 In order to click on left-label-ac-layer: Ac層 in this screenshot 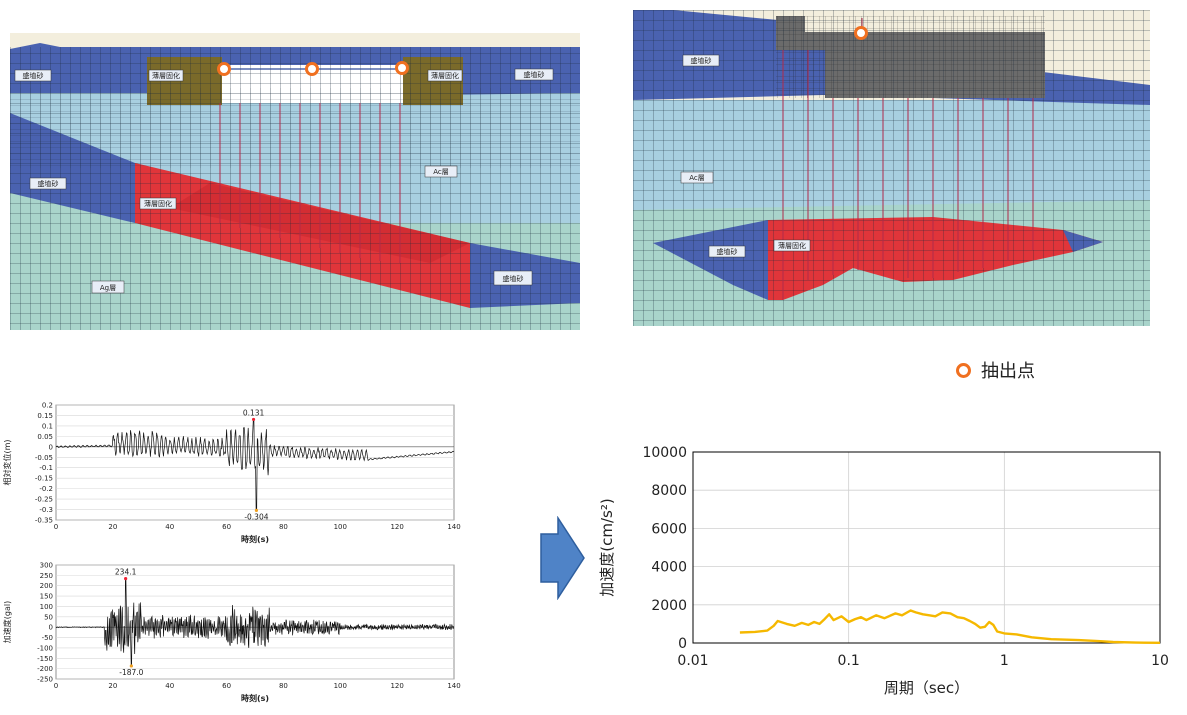, I will do `click(441, 172)`.